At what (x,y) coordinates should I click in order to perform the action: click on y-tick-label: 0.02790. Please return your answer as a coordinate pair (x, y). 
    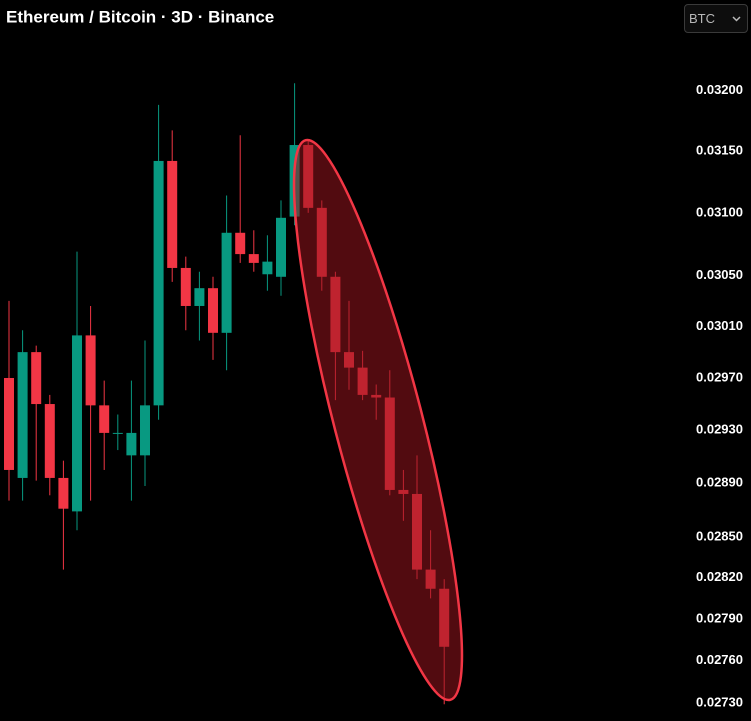
    Looking at the image, I should click on (719, 617).